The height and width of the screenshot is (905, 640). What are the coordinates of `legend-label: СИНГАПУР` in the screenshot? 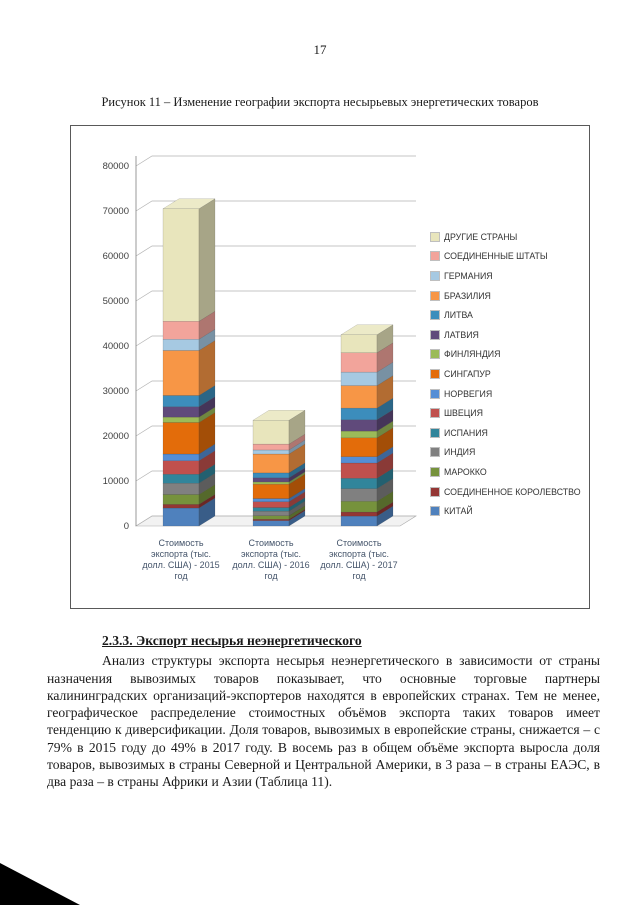 It's located at (467, 373).